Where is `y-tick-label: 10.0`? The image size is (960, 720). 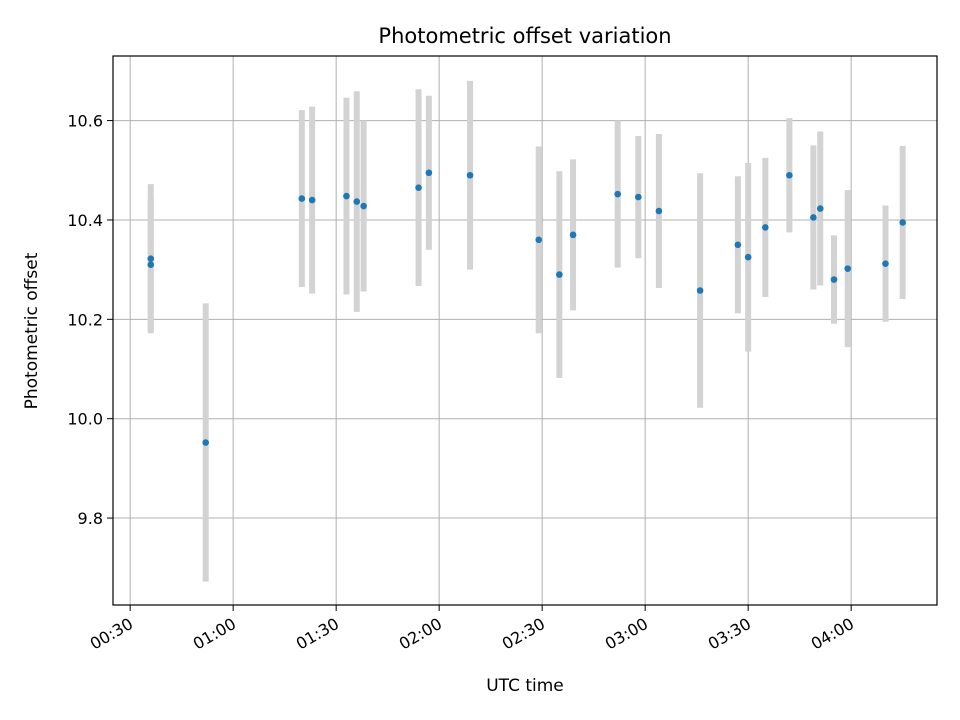
y-tick-label: 10.0 is located at coordinates (85, 419).